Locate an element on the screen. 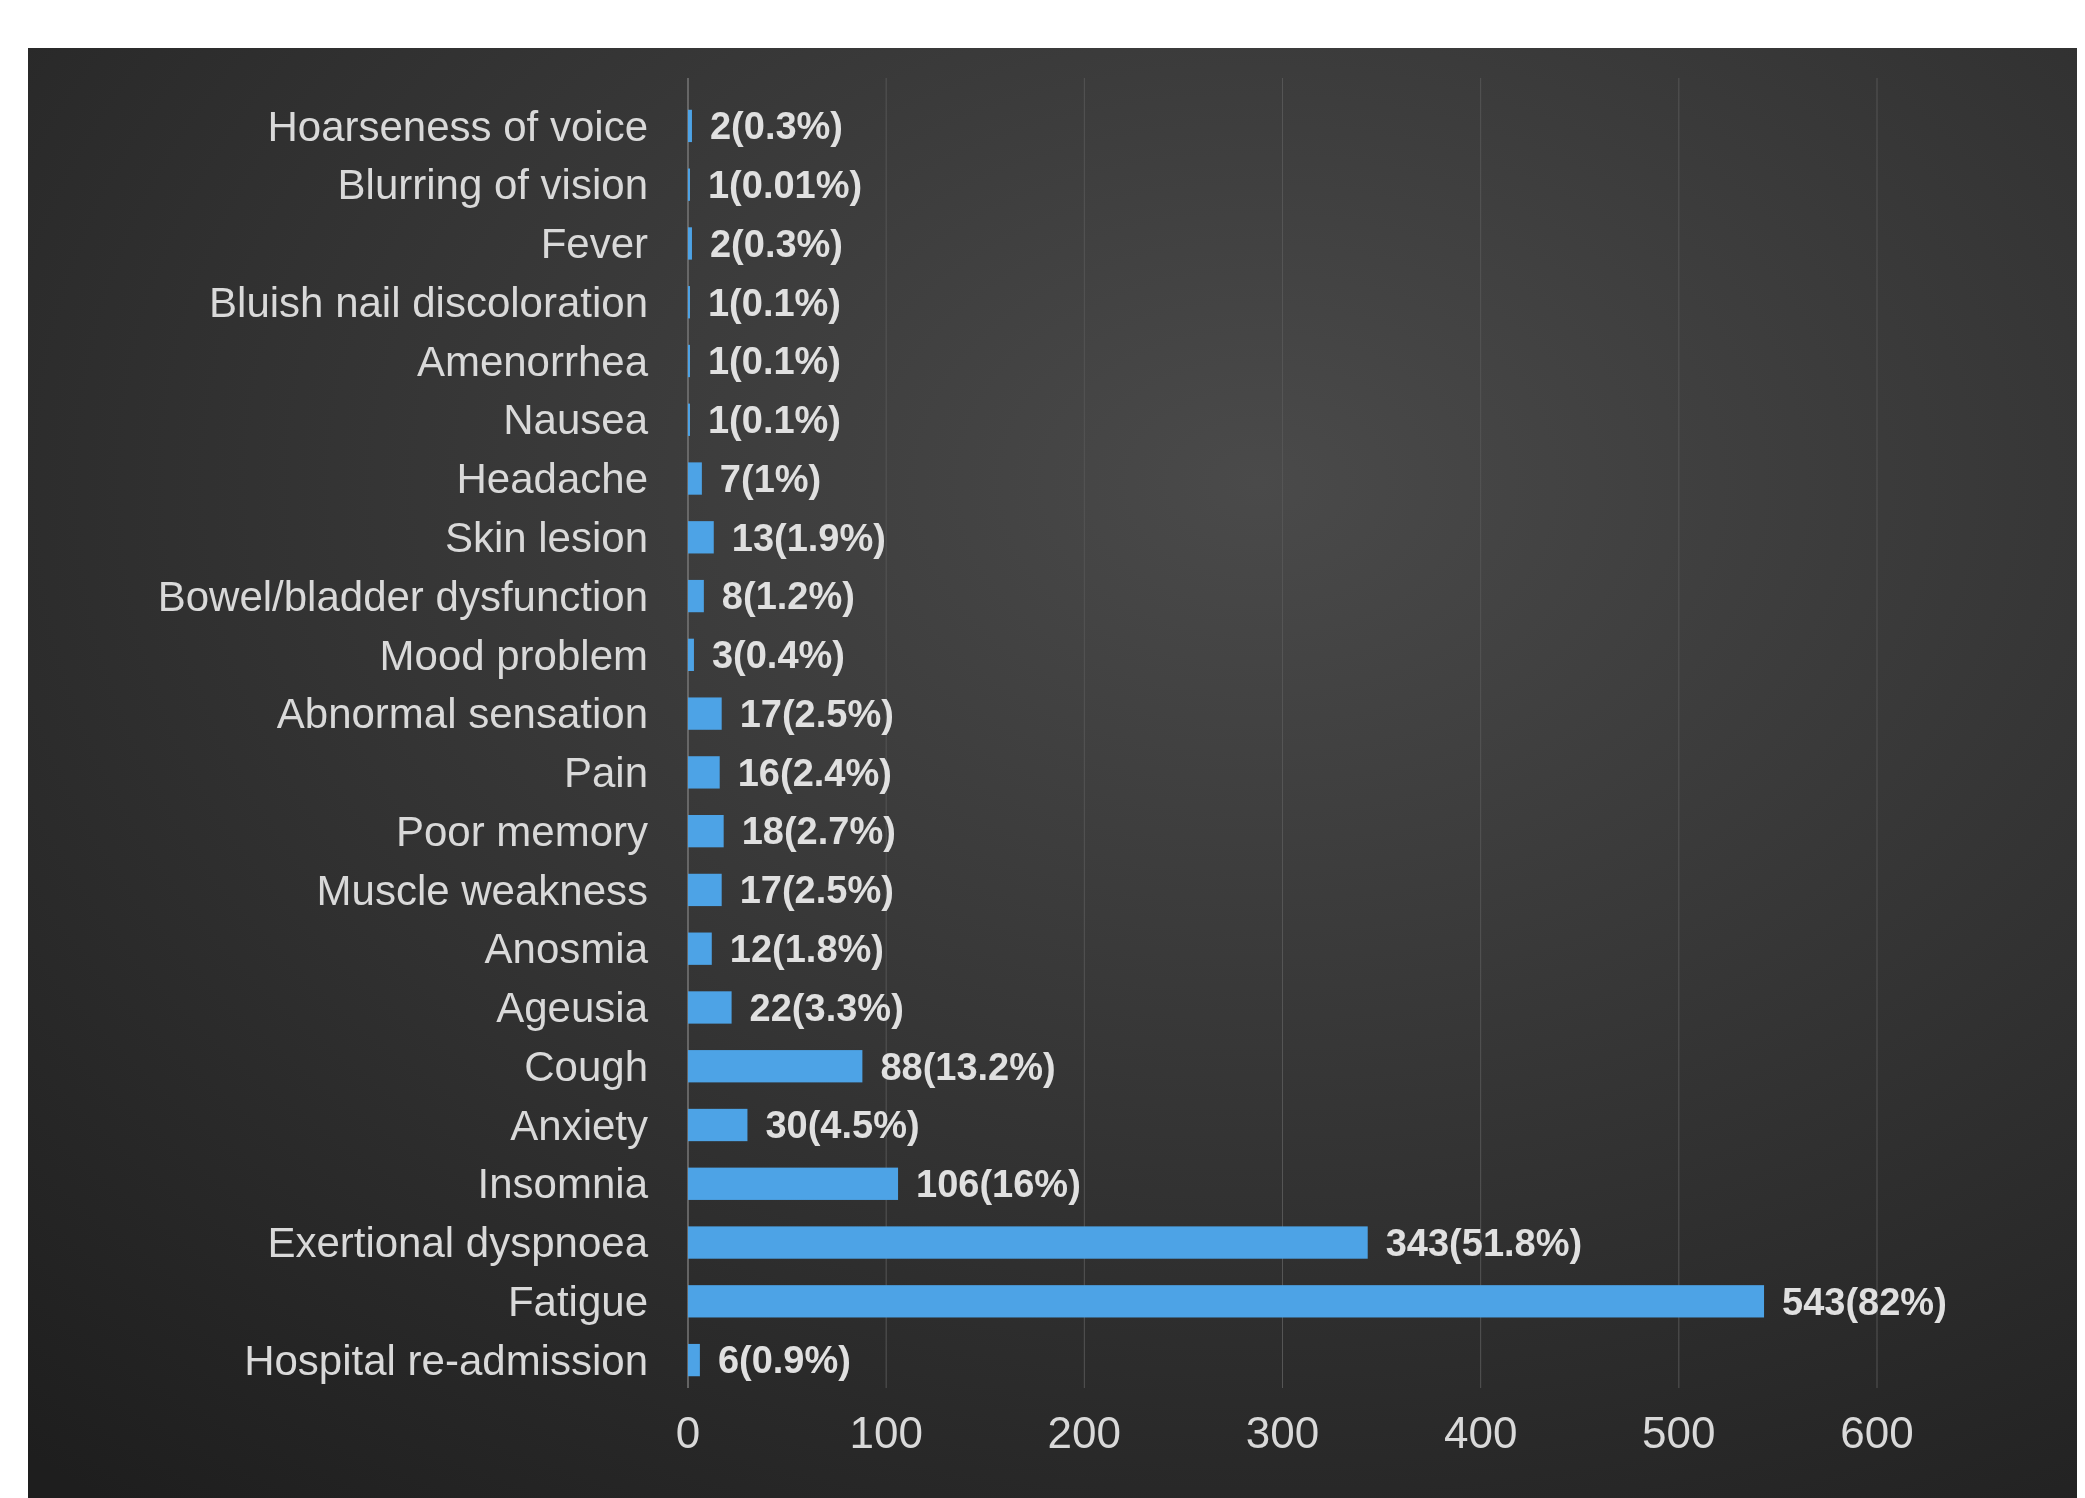  y-tick-label: Hospital re-admission is located at coordinates (446, 1360).